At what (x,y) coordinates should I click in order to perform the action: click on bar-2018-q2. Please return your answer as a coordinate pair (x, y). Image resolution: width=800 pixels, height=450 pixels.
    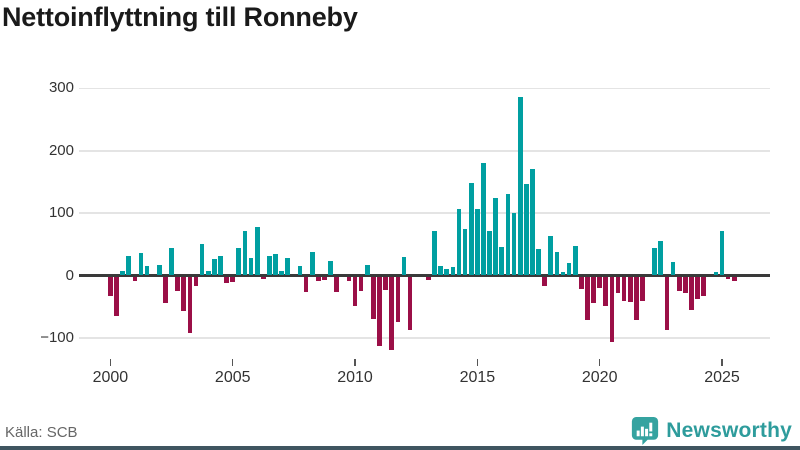
    Looking at the image, I should click on (557, 264).